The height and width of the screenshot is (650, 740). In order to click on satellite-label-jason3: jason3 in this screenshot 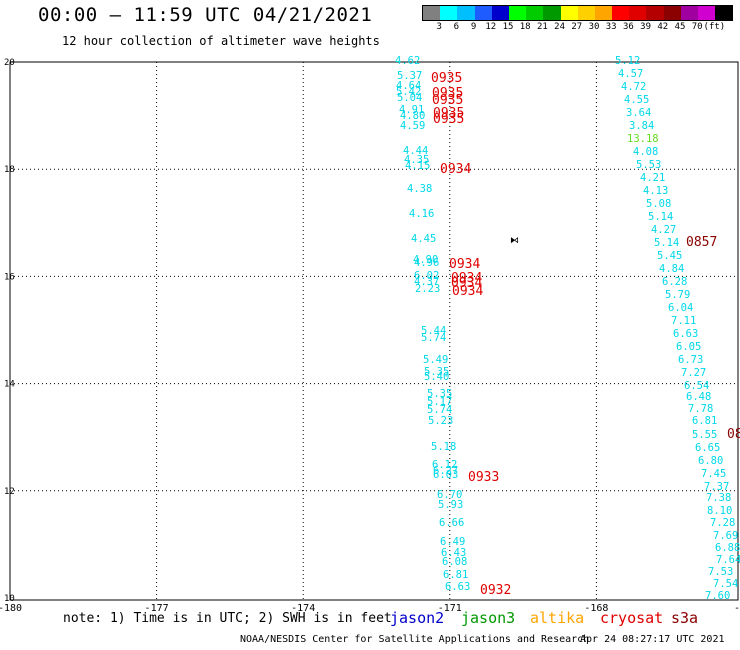, I will do `click(488, 618)`.